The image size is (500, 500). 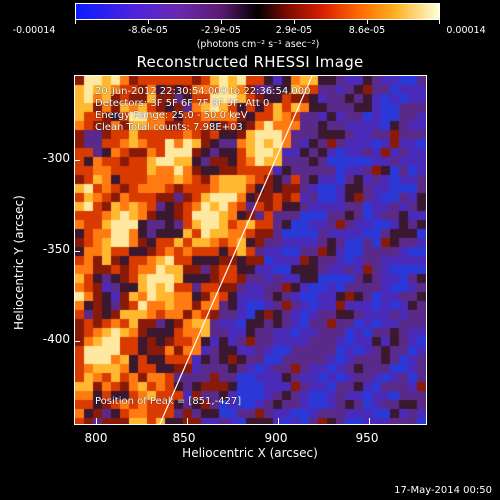 What do you see at coordinates (367, 30) in the screenshot?
I see `colorbar-tick-label: 8.6e-05` at bounding box center [367, 30].